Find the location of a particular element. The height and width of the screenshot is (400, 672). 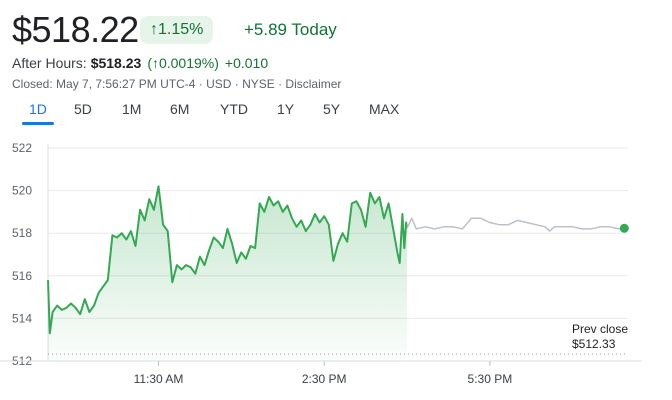

change-percent: 1.15% is located at coordinates (181, 29).